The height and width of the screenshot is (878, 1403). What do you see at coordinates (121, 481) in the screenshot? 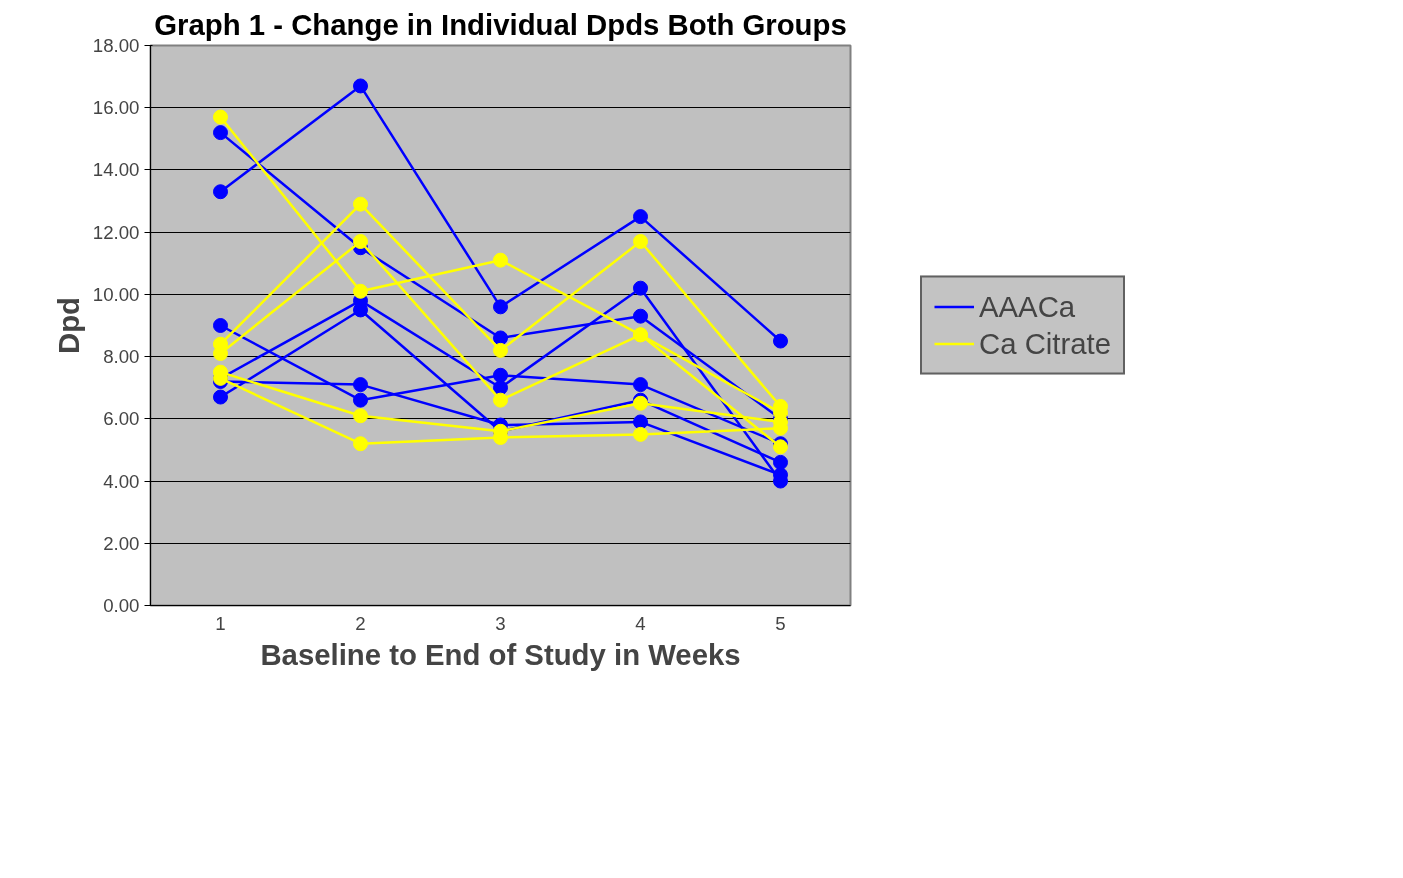
I see `y-tick-label: 4.00` at bounding box center [121, 481].